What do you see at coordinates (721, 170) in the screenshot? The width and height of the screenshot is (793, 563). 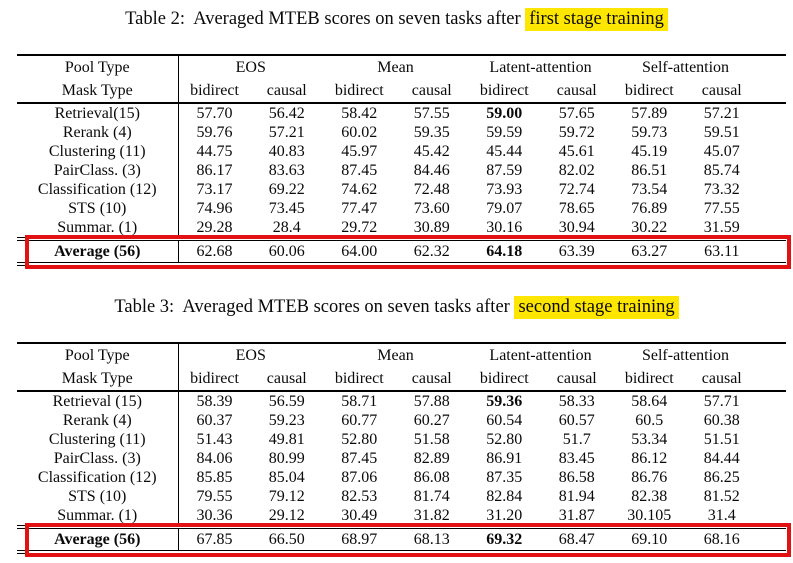 I see `score-cell: 85.74` at bounding box center [721, 170].